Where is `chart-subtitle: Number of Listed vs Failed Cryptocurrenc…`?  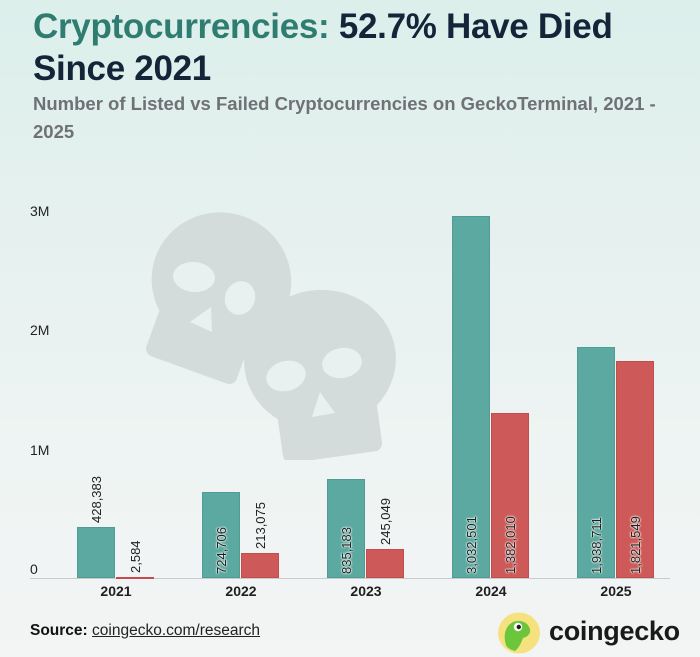
chart-subtitle: Number of Listed vs Failed Cryptocurrenc… is located at coordinates (344, 117).